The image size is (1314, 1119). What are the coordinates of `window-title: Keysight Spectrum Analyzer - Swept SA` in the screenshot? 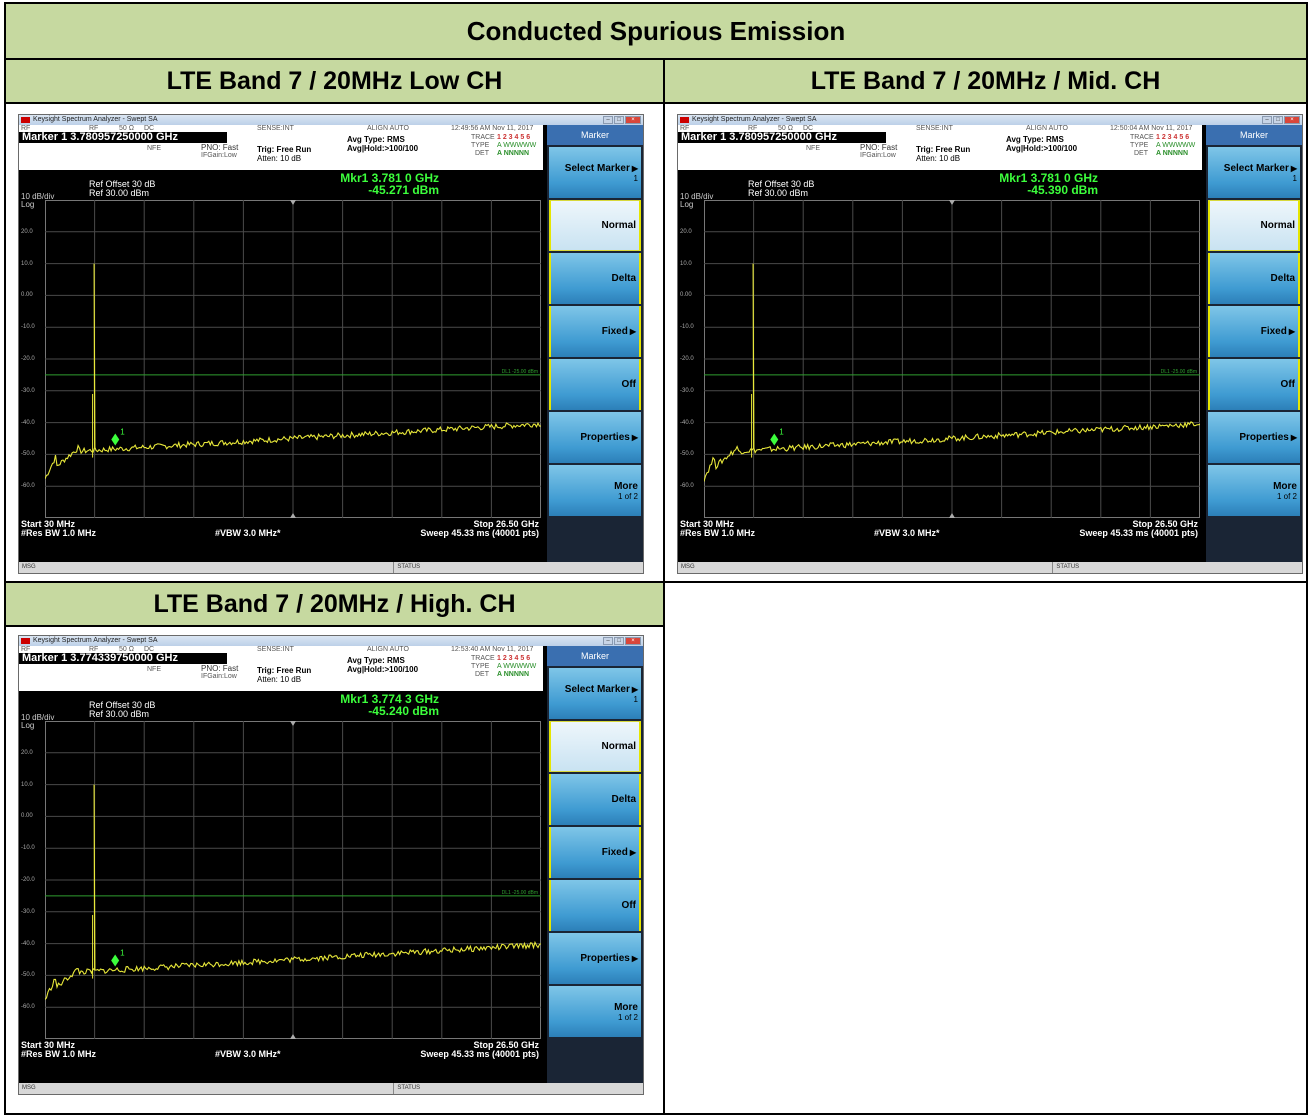 It's located at (754, 119).